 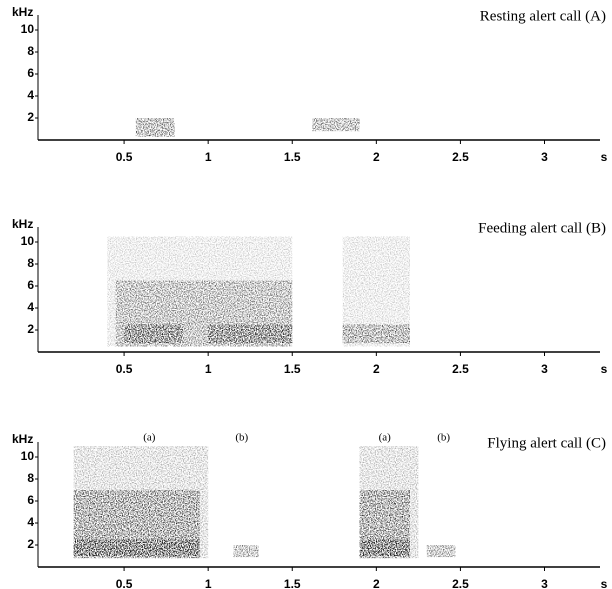 I want to click on chart-title: Resting alert call (A), so click(x=543, y=16).